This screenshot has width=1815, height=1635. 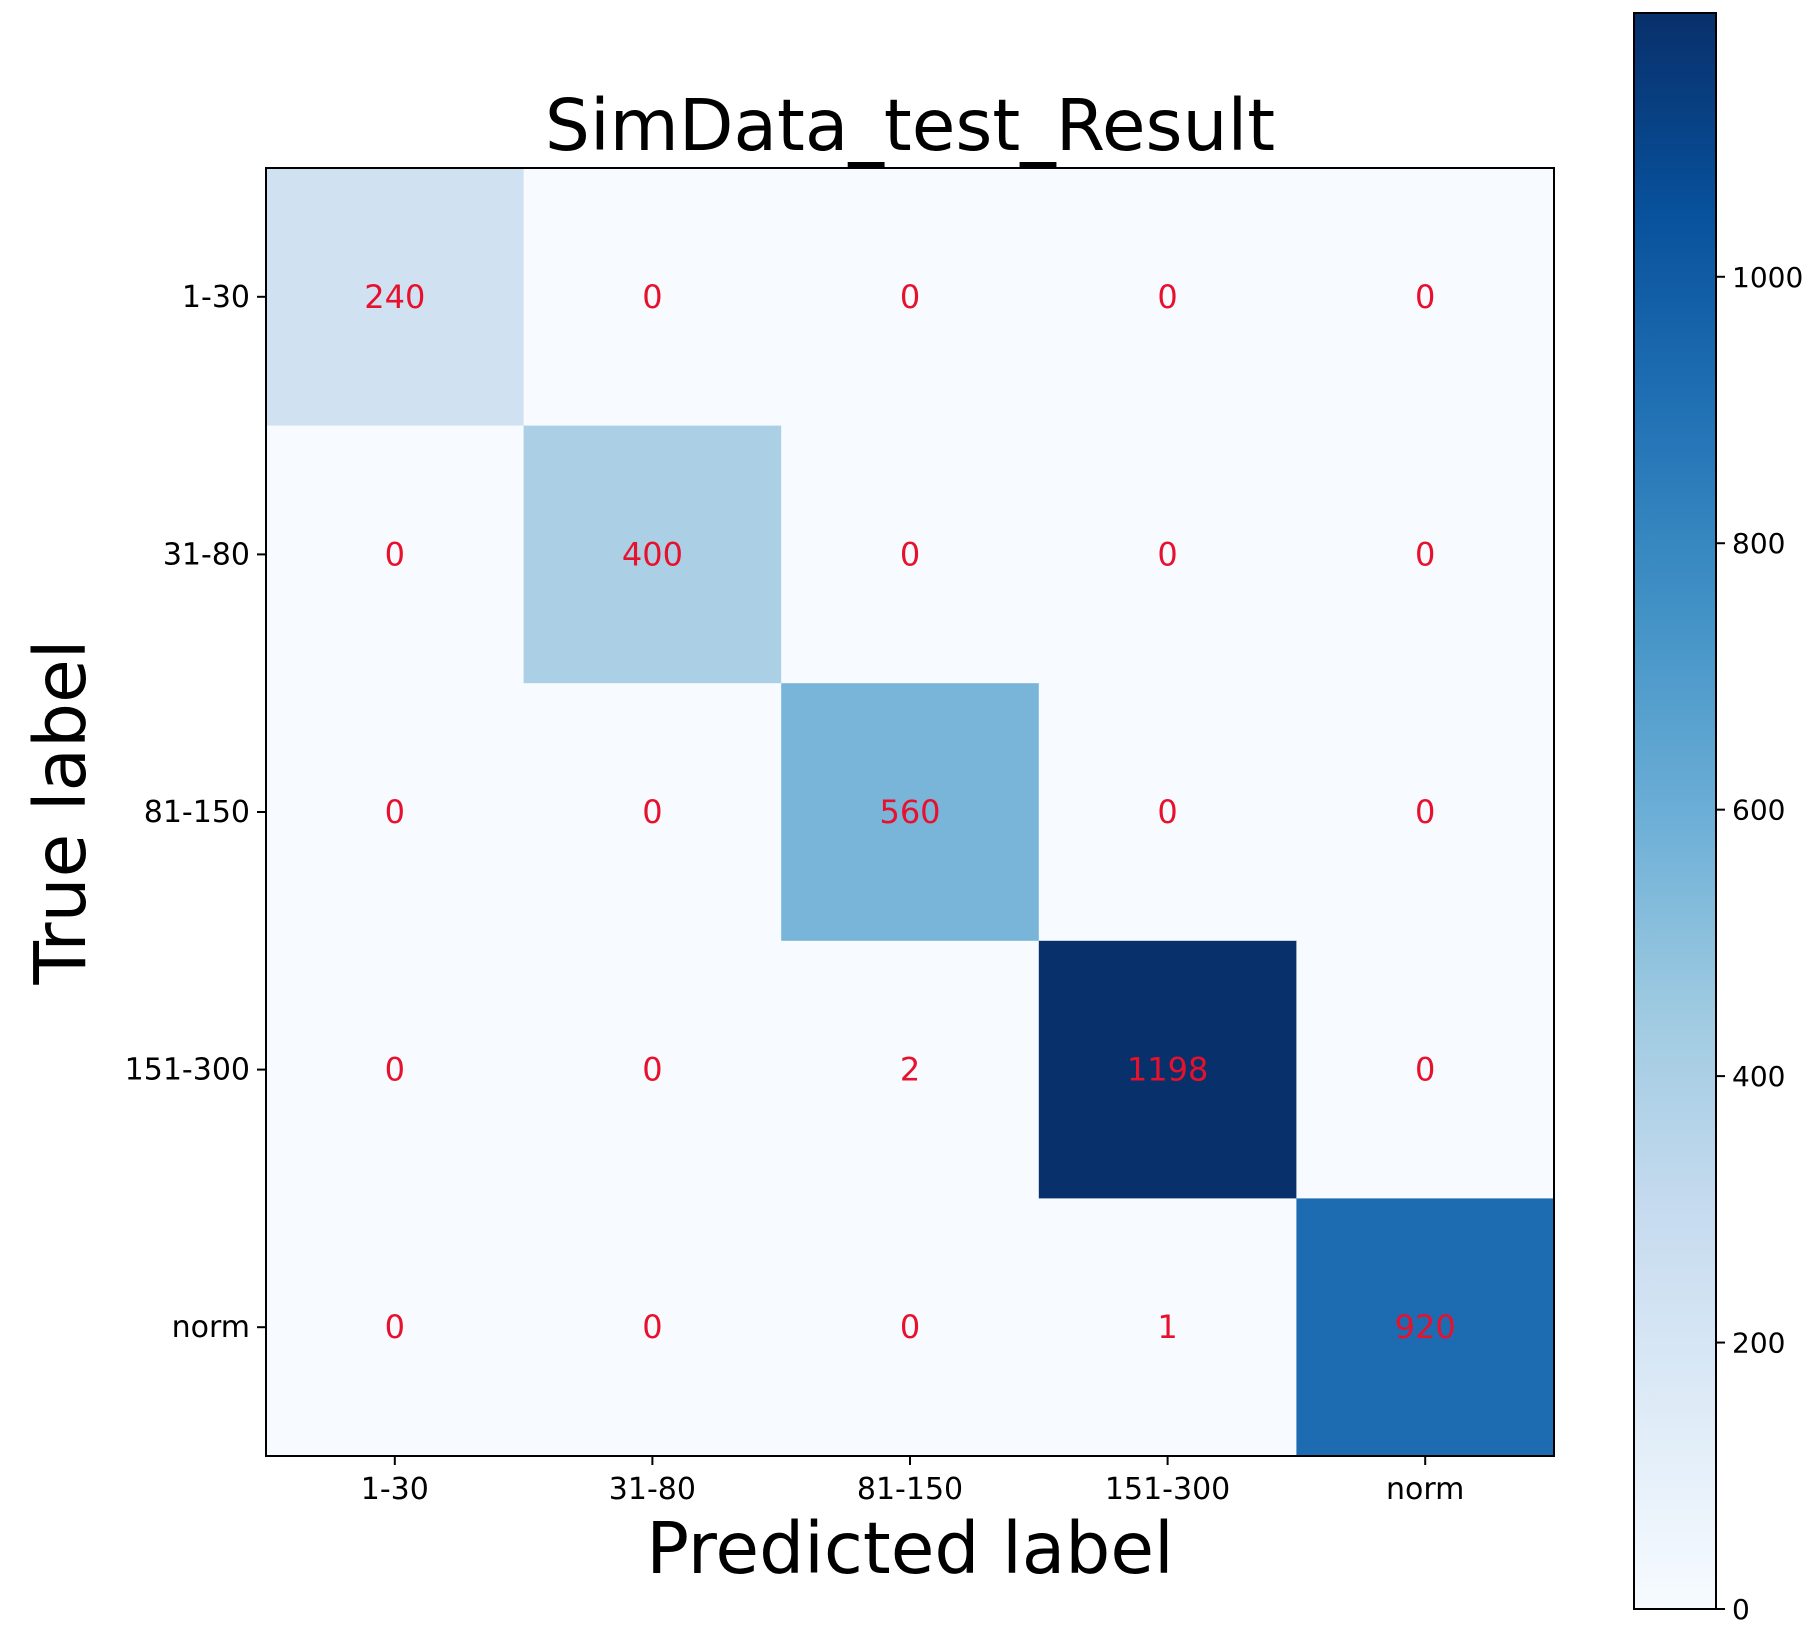 I want to click on y-tick-label-3: 151-300, so click(x=187, y=1070).